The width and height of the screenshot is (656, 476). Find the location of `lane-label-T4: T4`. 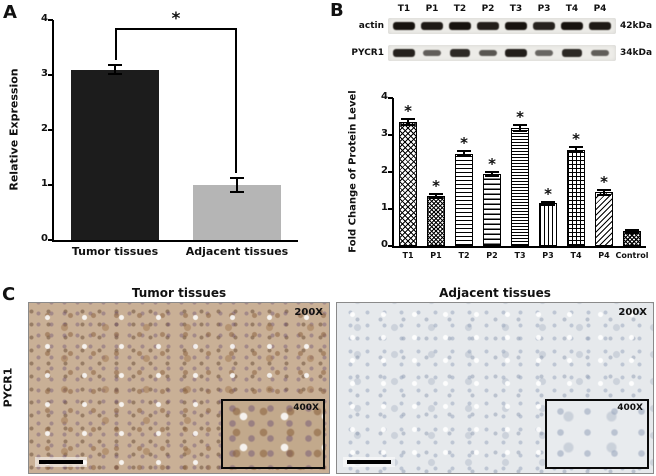

lane-label-T4: T4 is located at coordinates (572, 9).